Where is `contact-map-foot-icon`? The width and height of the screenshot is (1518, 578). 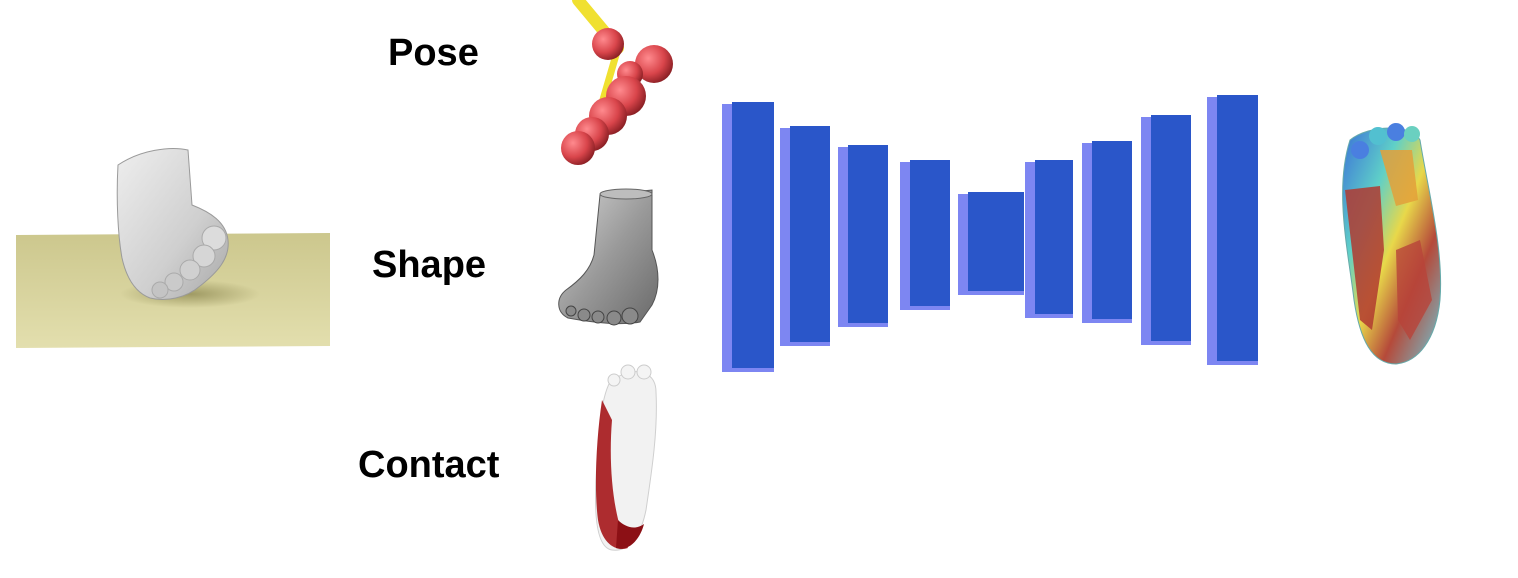 contact-map-foot-icon is located at coordinates (626, 457).